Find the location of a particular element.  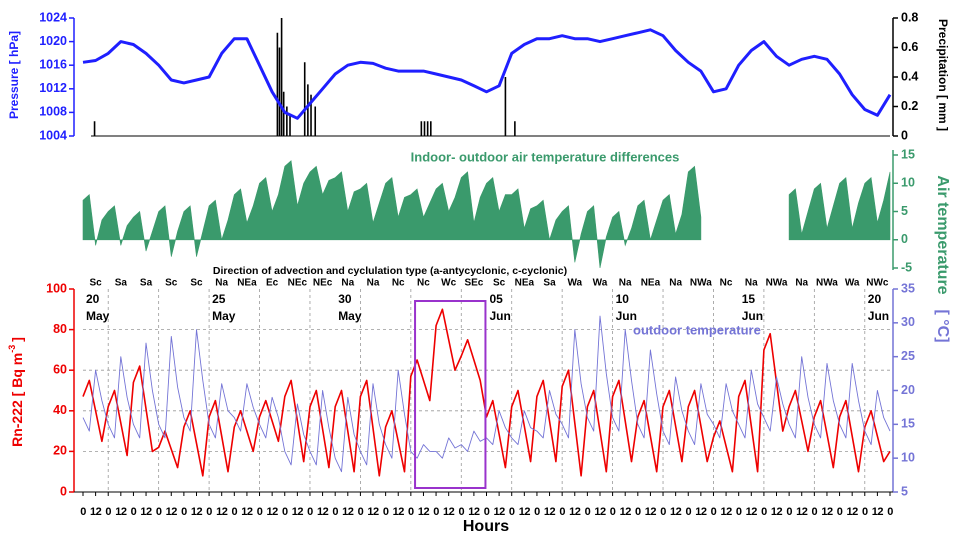

circulation-label: Nc is located at coordinates (726, 283).